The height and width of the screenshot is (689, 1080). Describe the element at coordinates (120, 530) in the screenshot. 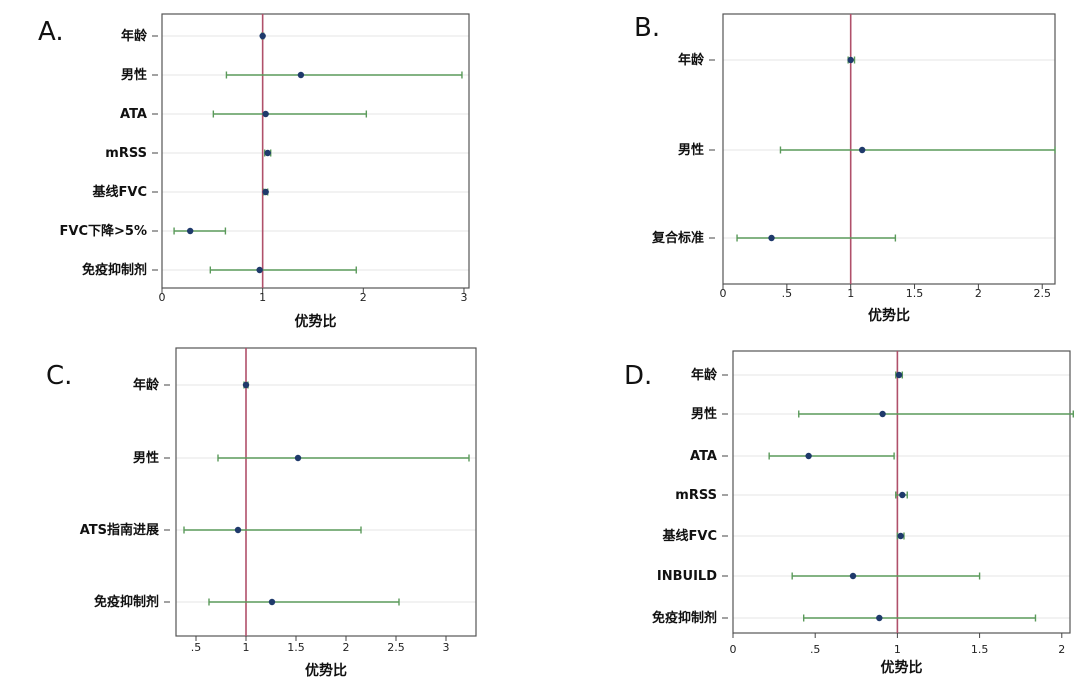

I see `row-label: ATS指南进展` at that location.